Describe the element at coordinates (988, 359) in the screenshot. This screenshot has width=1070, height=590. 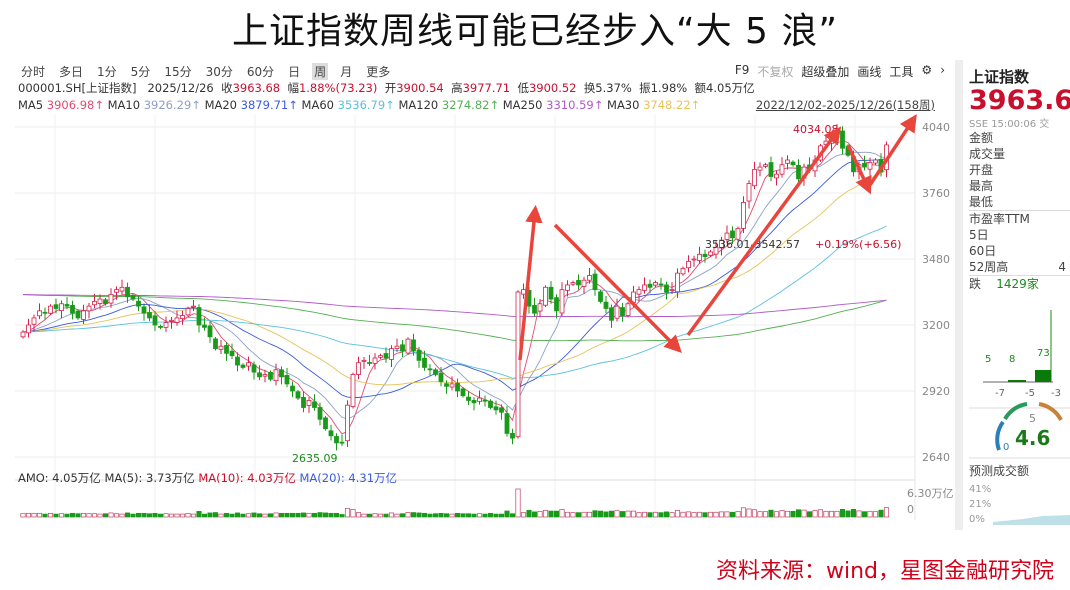
I see `hist-val: 5` at that location.